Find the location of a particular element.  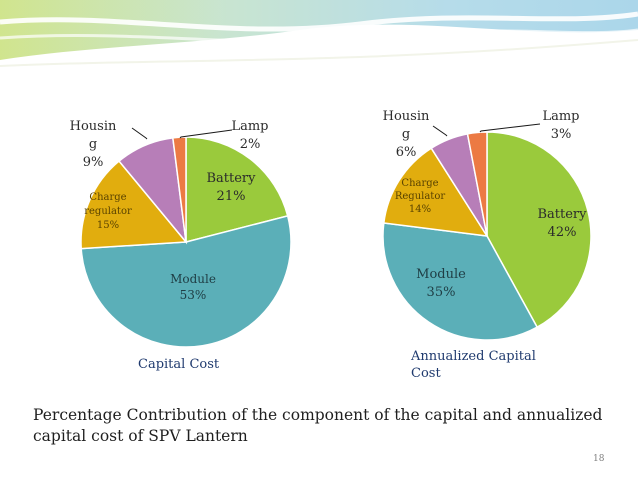

data-label-lamp: Lamp 3% is located at coordinates (560, 125).